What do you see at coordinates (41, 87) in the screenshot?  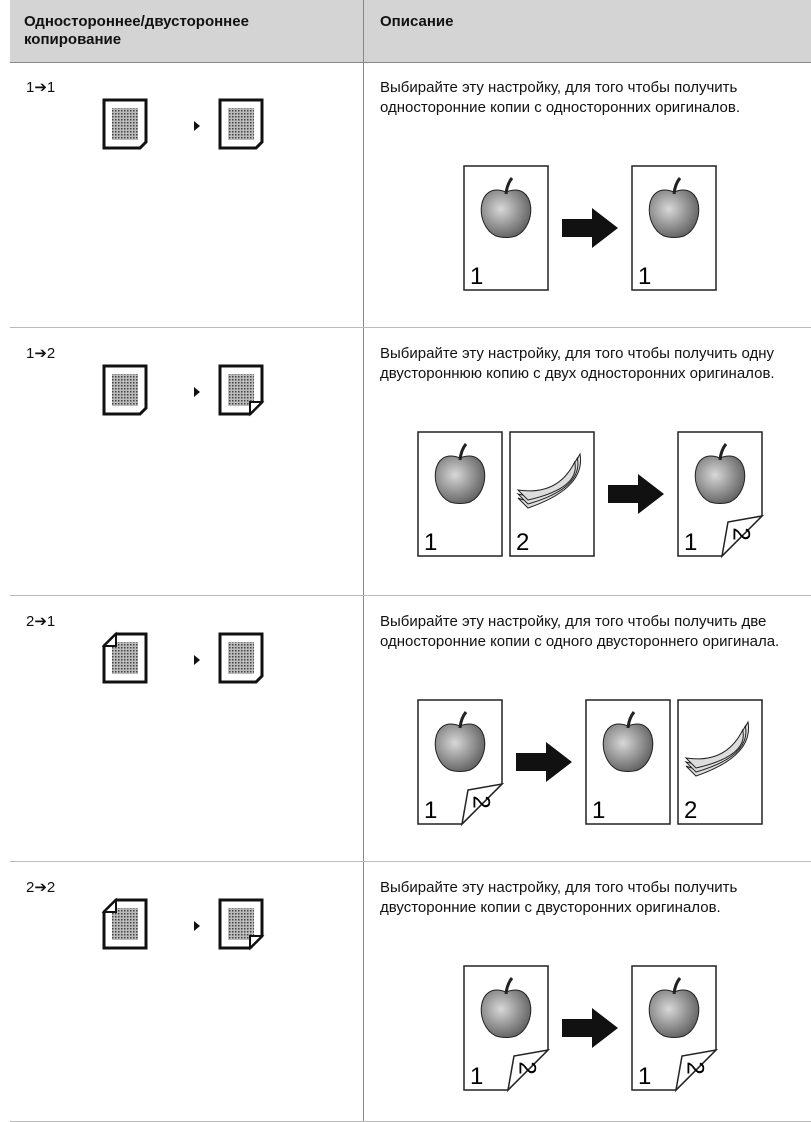 I see `mode-label: 1➔1` at bounding box center [41, 87].